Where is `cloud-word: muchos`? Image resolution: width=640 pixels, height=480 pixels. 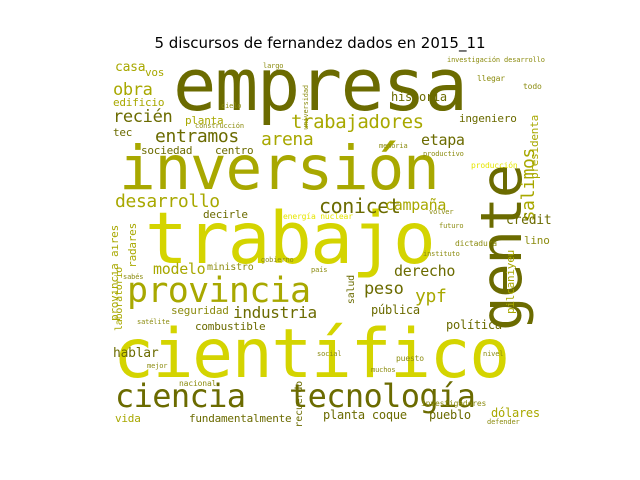
cloud-word: muchos is located at coordinates (383, 370).